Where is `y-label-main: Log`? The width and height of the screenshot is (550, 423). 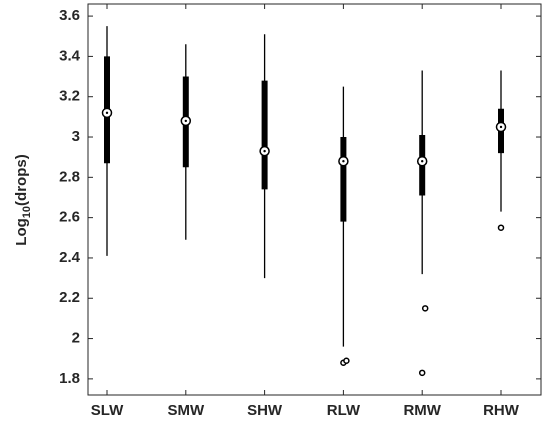
y-label-main: Log is located at coordinates (21, 232).